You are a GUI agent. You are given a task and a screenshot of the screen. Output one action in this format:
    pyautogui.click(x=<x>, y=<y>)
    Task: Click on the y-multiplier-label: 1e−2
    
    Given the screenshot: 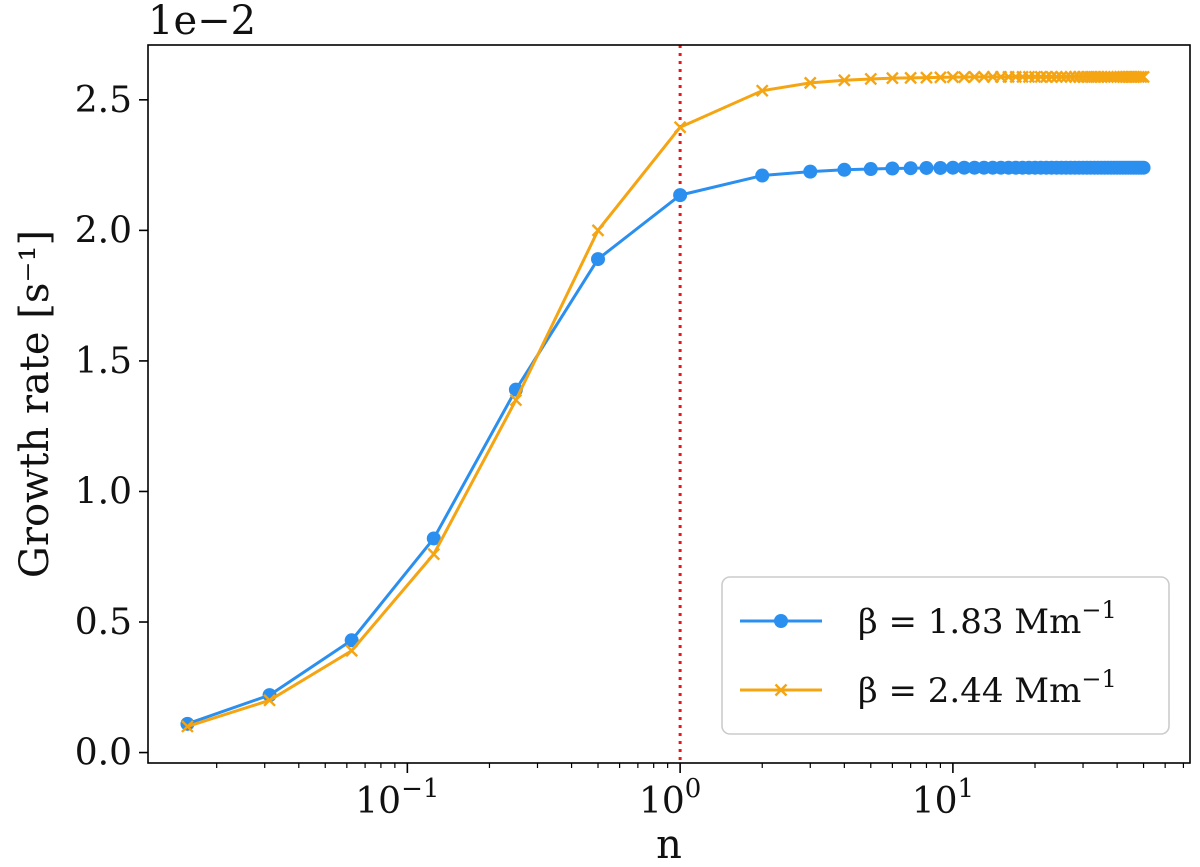 What is the action you would take?
    pyautogui.click(x=202, y=22)
    